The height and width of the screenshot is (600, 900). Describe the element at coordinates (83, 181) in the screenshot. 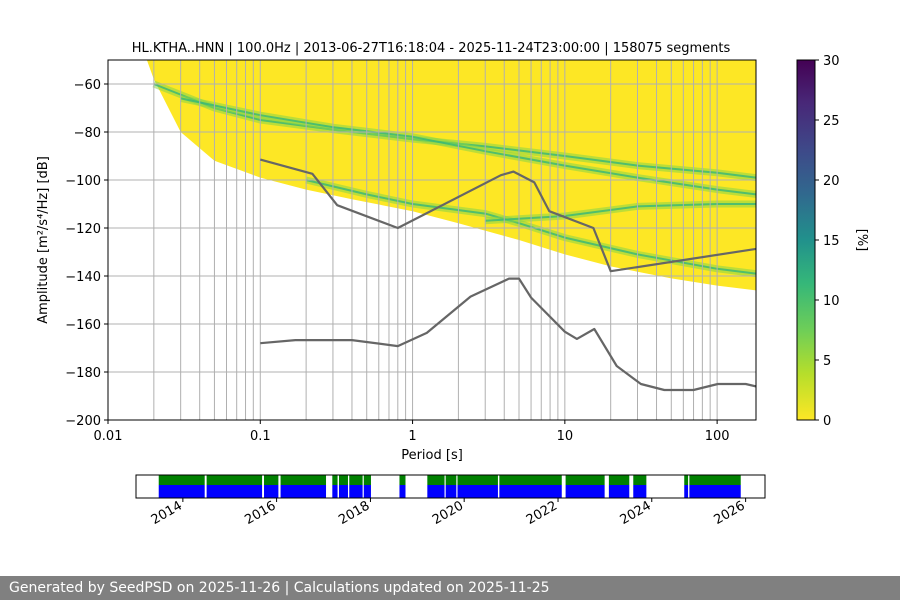

I see `y-tick-label: −100` at that location.